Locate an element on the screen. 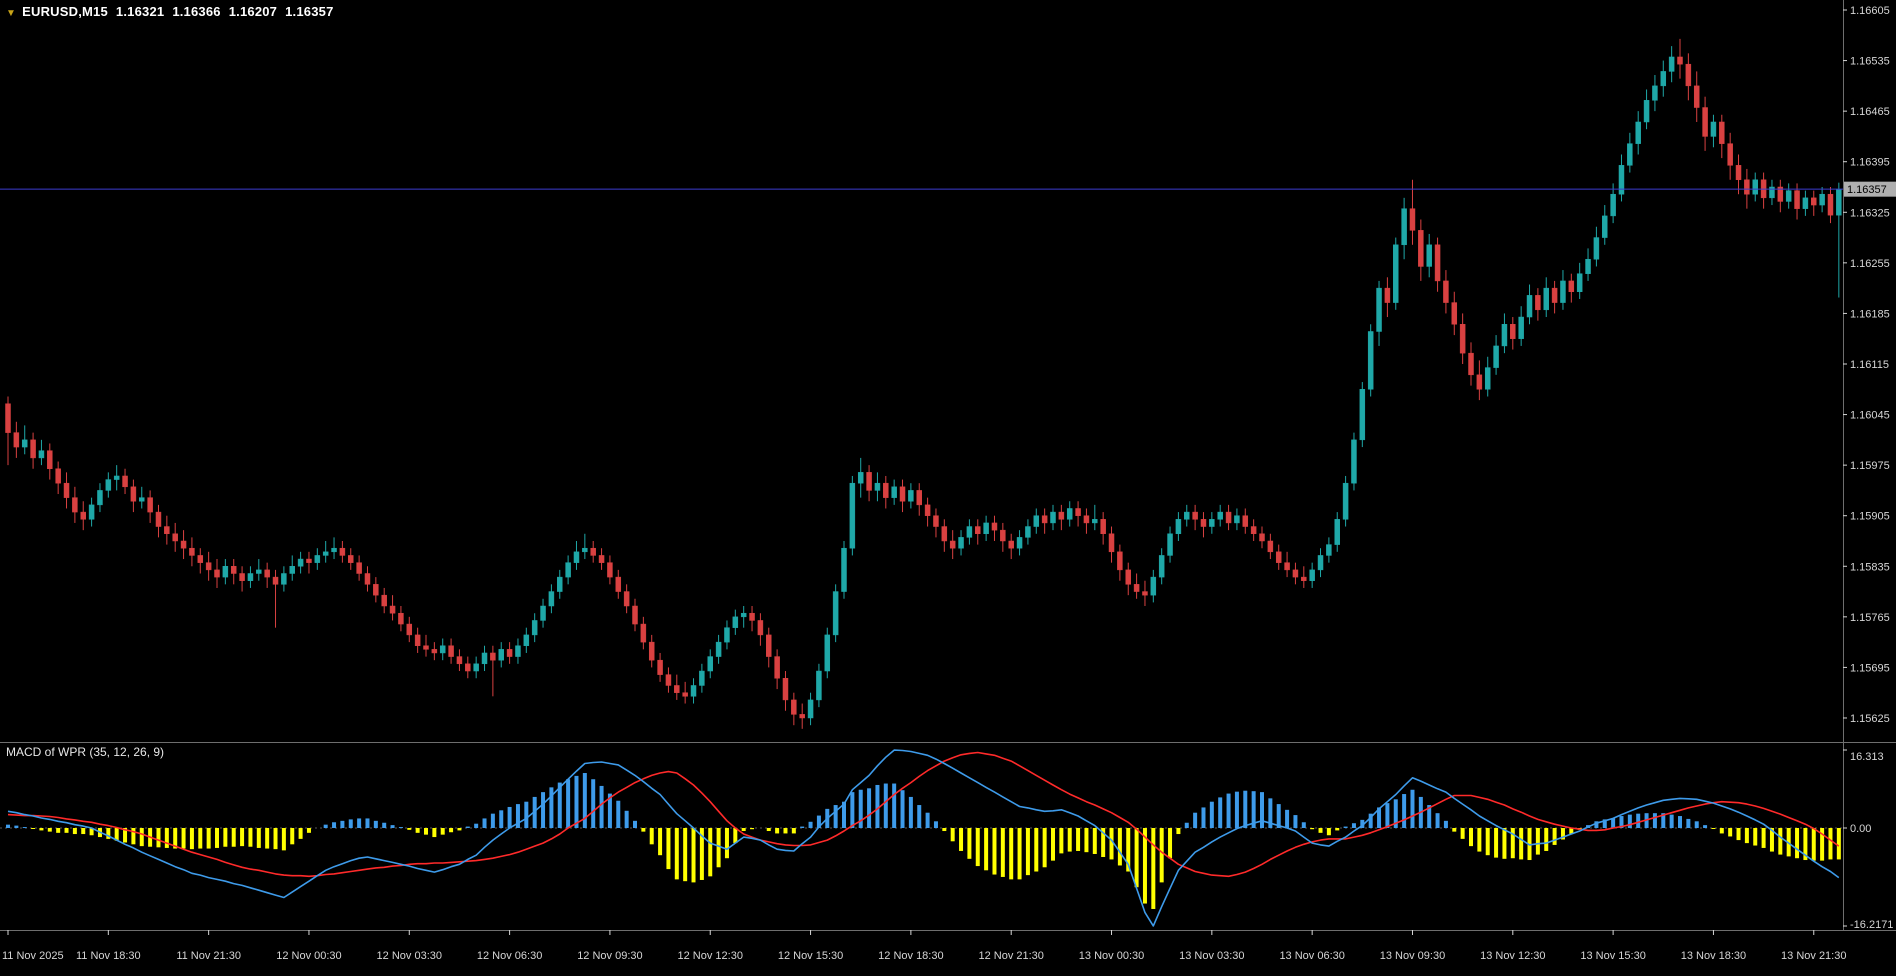 Image resolution: width=1896 pixels, height=976 pixels. time-axis-label: 12 Nov 00:30 is located at coordinates (308, 956).